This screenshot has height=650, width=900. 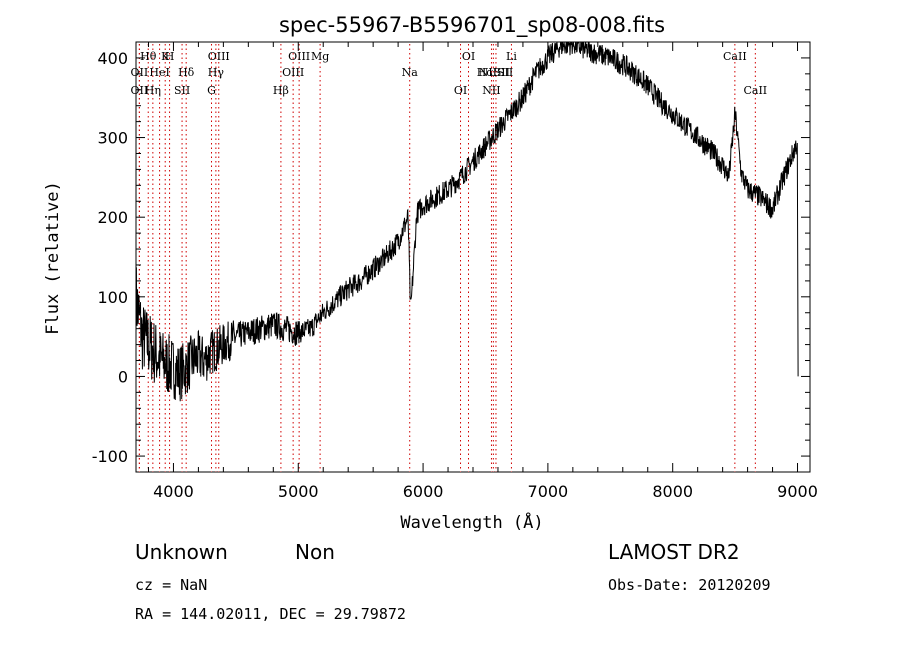 What do you see at coordinates (110, 456) in the screenshot?
I see `y-tick-label: -100` at bounding box center [110, 456].